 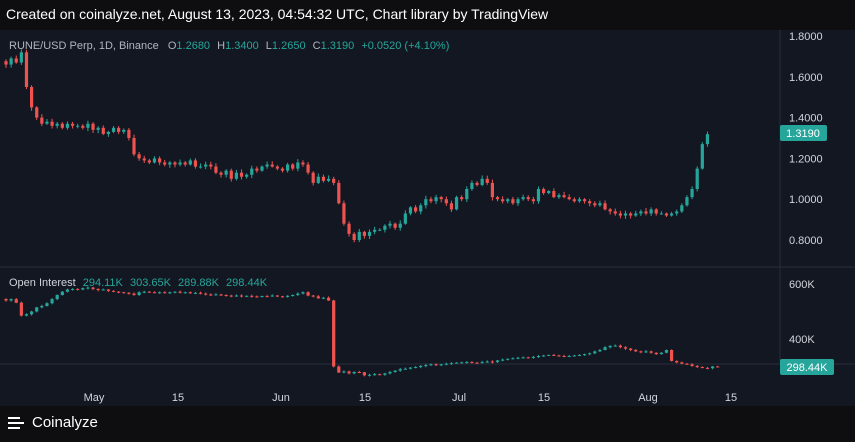 What do you see at coordinates (807, 367) in the screenshot?
I see `last-oi-badge` at bounding box center [807, 367].